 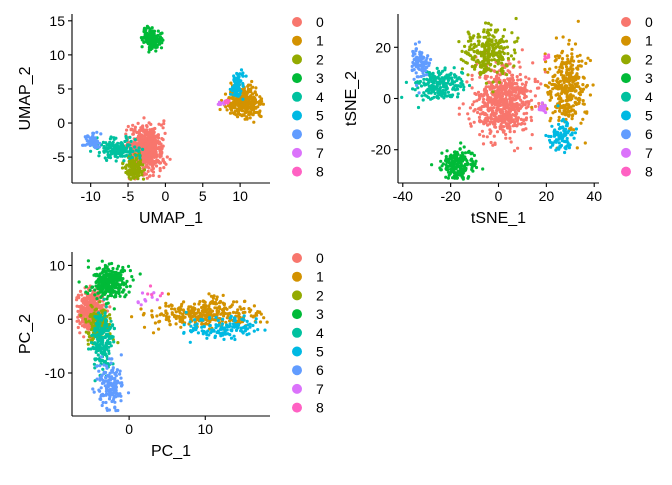 What do you see at coordinates (171, 218) in the screenshot?
I see `umap-x-axis-title: UMAP_1` at bounding box center [171, 218].